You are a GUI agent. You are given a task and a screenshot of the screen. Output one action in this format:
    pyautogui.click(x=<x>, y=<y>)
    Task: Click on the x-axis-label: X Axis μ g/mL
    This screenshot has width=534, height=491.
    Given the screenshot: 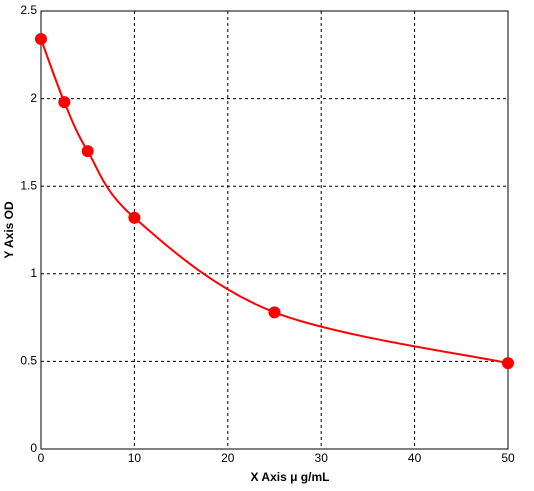 What is the action you would take?
    pyautogui.click(x=290, y=477)
    